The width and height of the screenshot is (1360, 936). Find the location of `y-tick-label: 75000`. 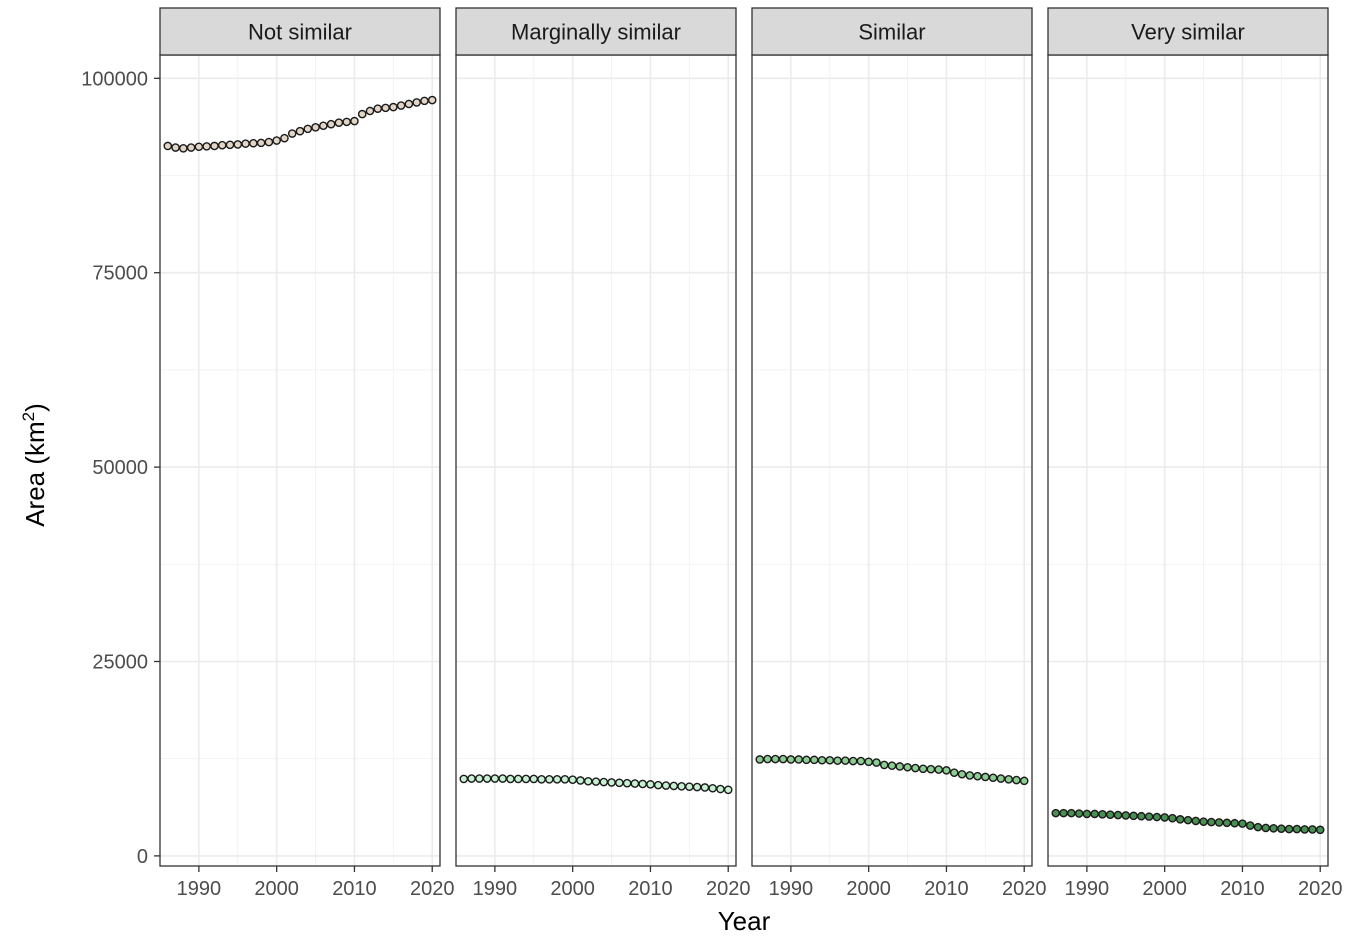

y-tick-label: 75000 is located at coordinates (120, 274).